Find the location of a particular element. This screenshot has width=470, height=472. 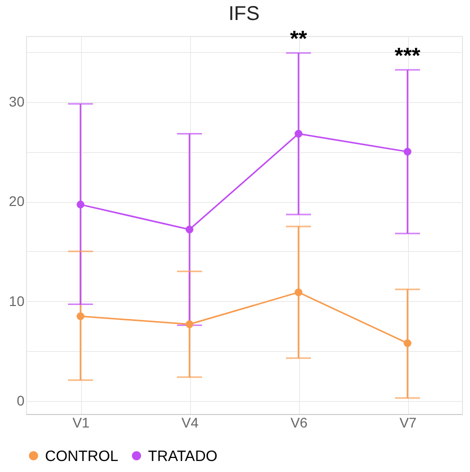

annotation: *** is located at coordinates (407, 55).